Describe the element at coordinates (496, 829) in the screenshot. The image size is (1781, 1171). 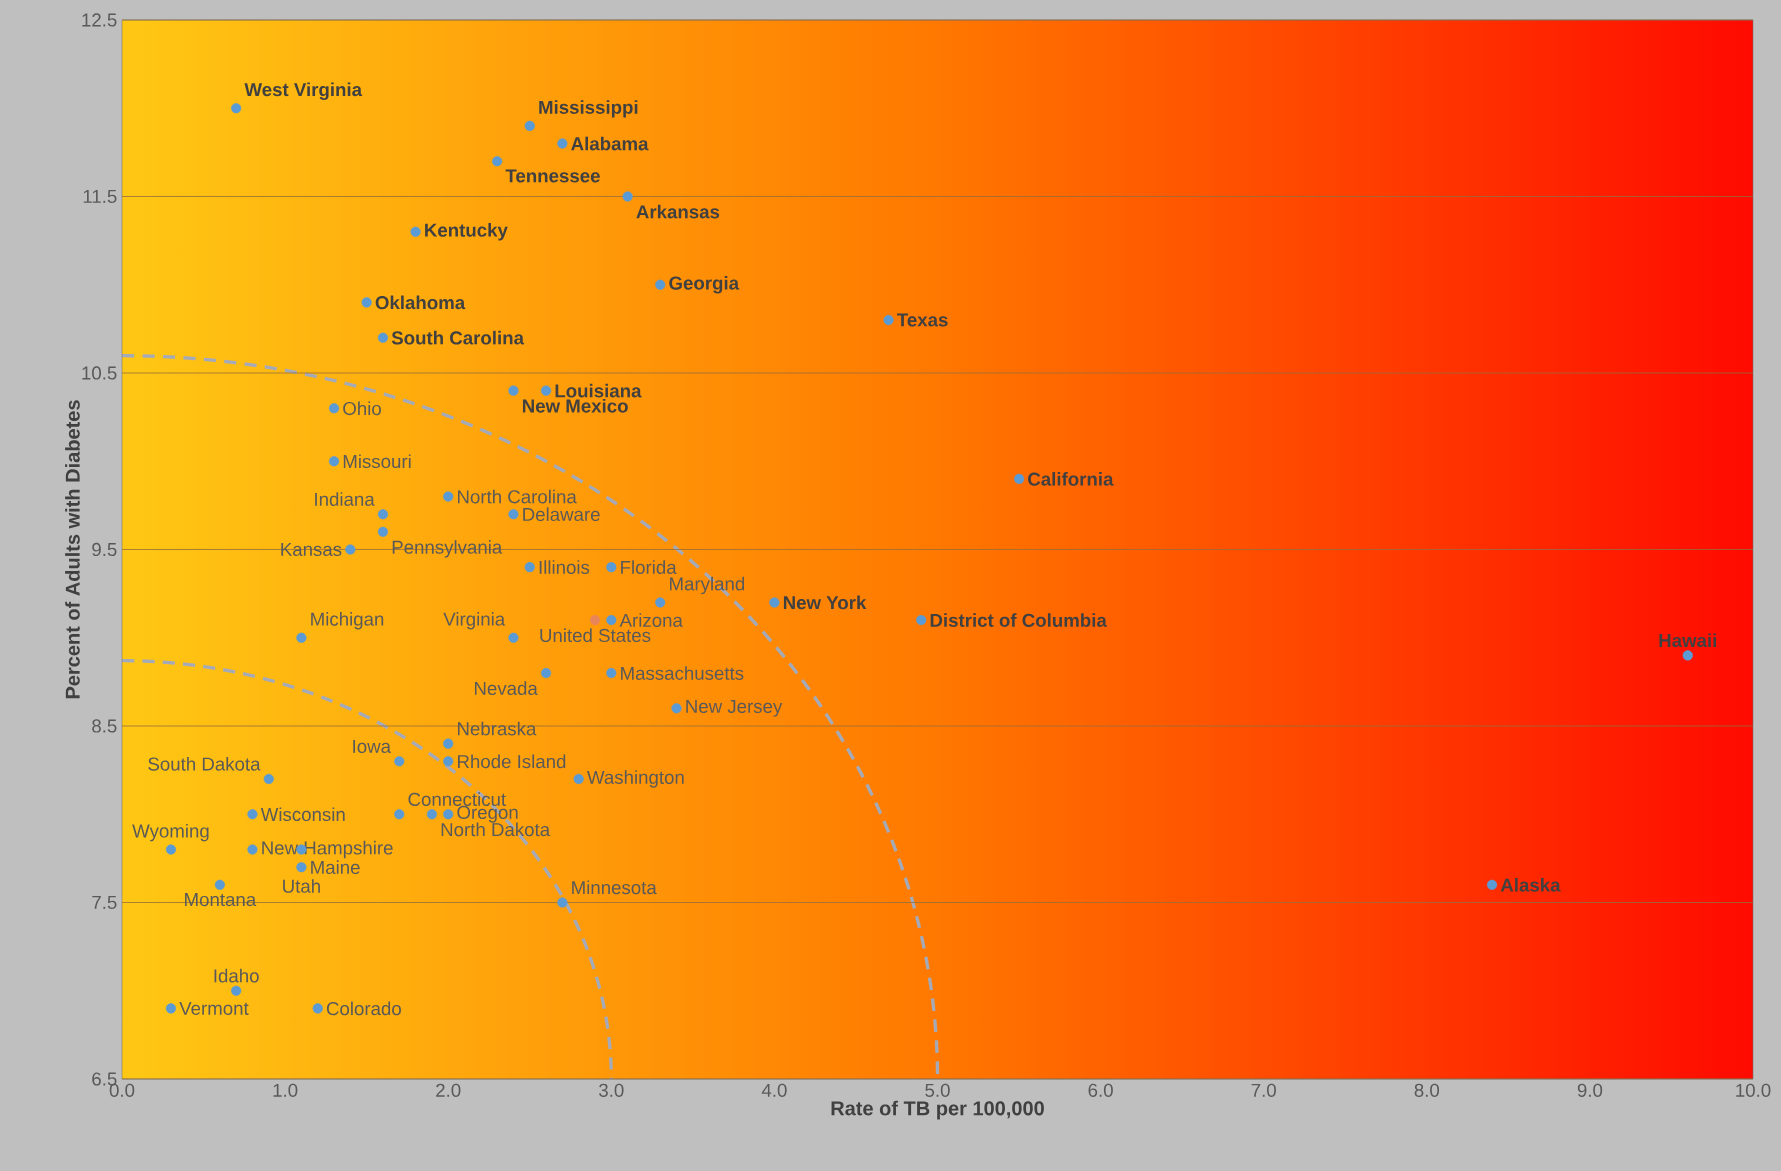
I see `data-label: North Dakota` at that location.